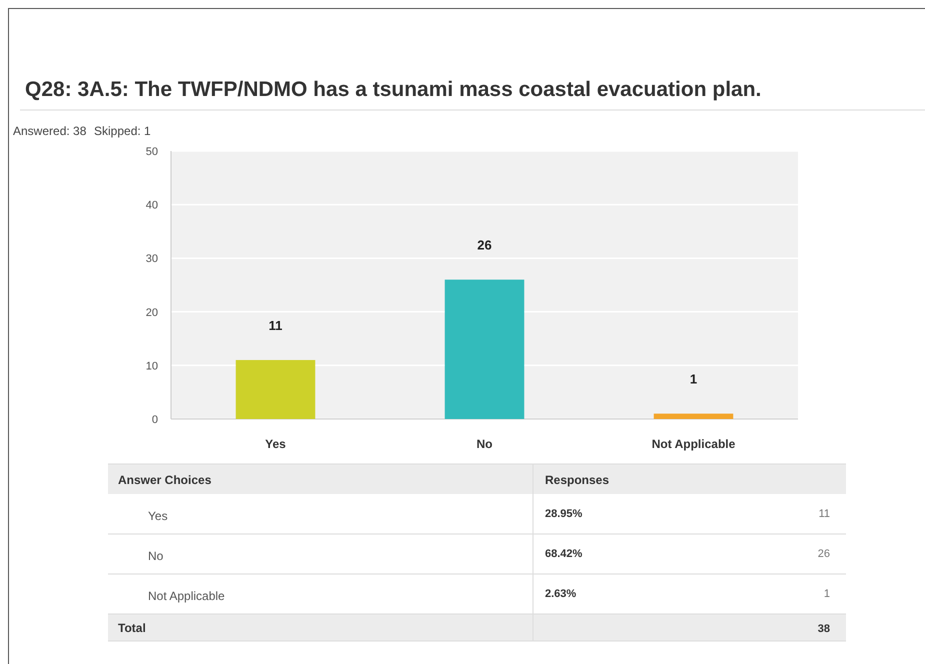 The height and width of the screenshot is (664, 925). What do you see at coordinates (158, 516) in the screenshot?
I see `category-label: Yes` at bounding box center [158, 516].